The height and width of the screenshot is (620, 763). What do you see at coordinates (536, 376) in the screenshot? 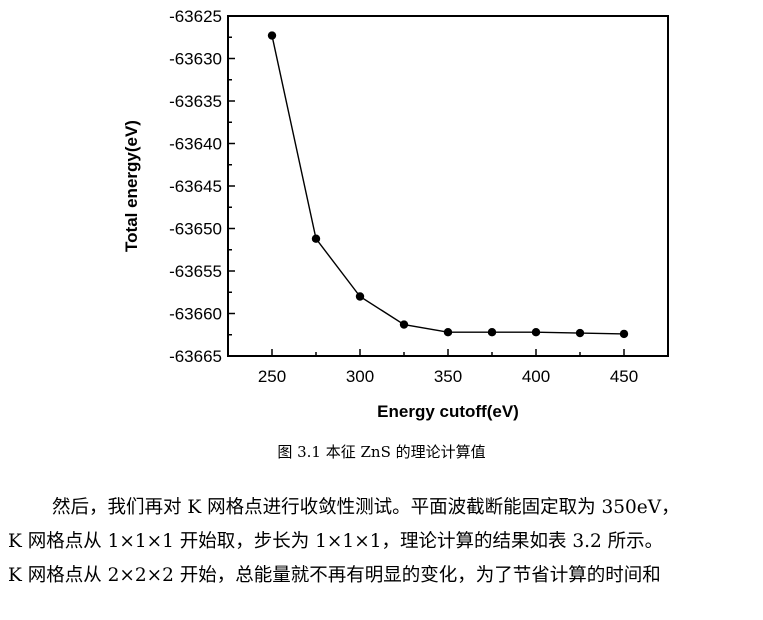
I see `x-tick-label: 400` at bounding box center [536, 376].